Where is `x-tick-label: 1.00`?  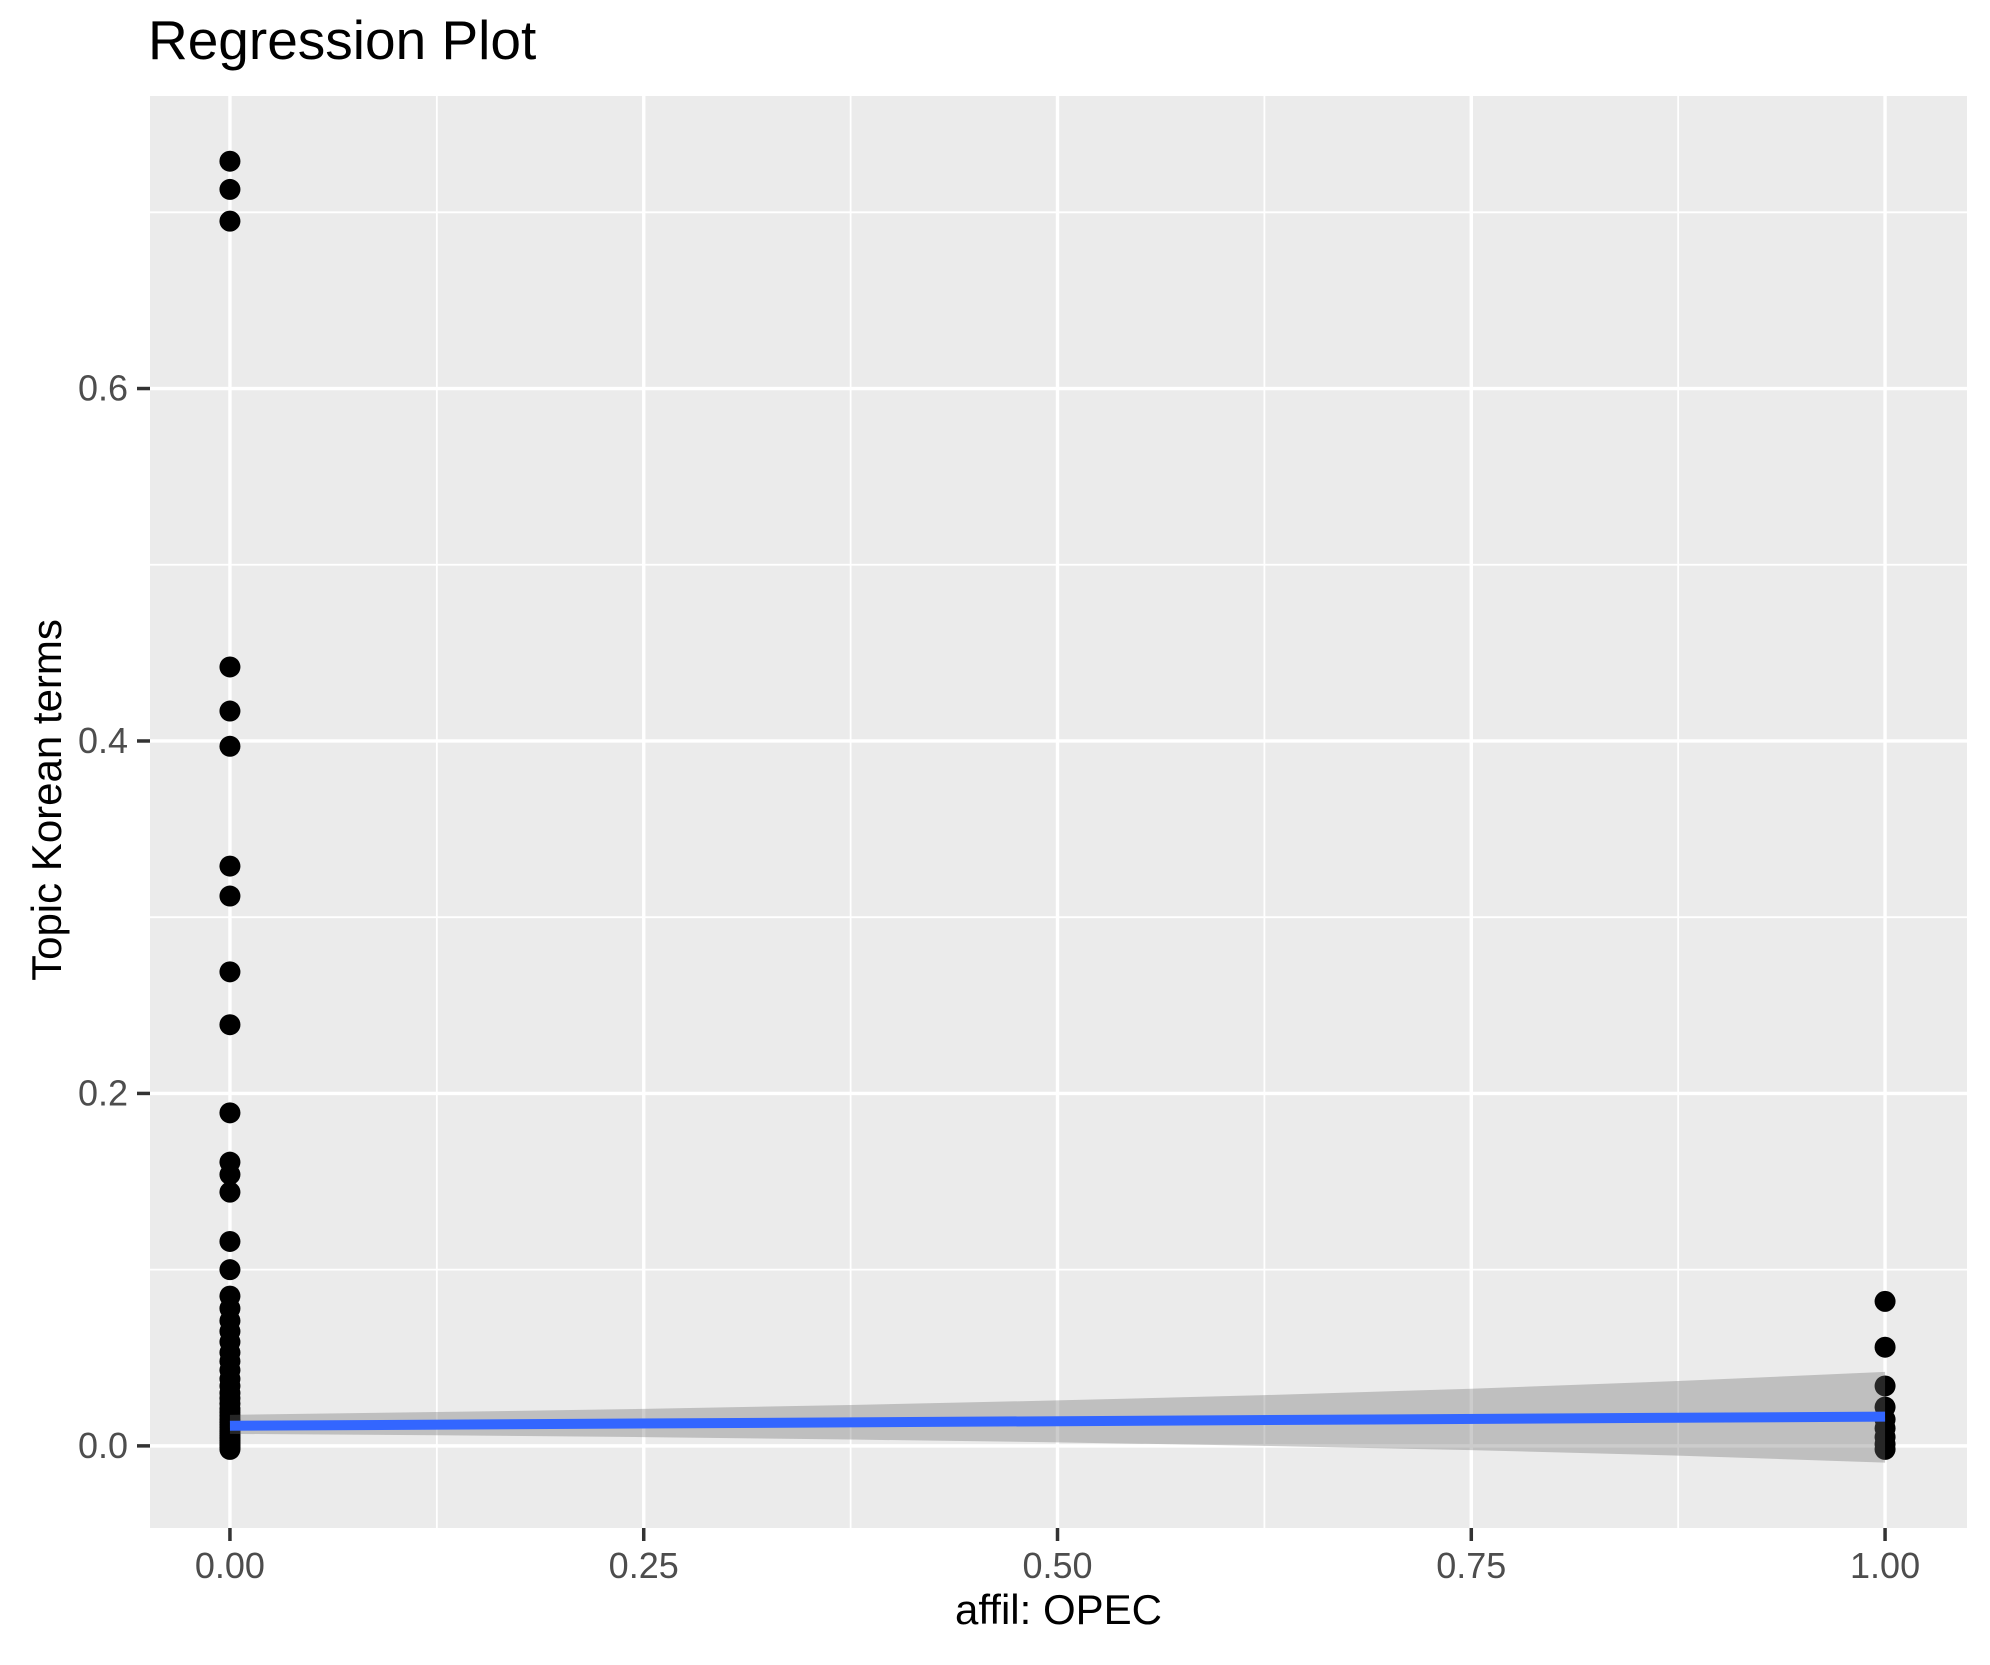
x-tick-label: 1.00 is located at coordinates (1885, 1565).